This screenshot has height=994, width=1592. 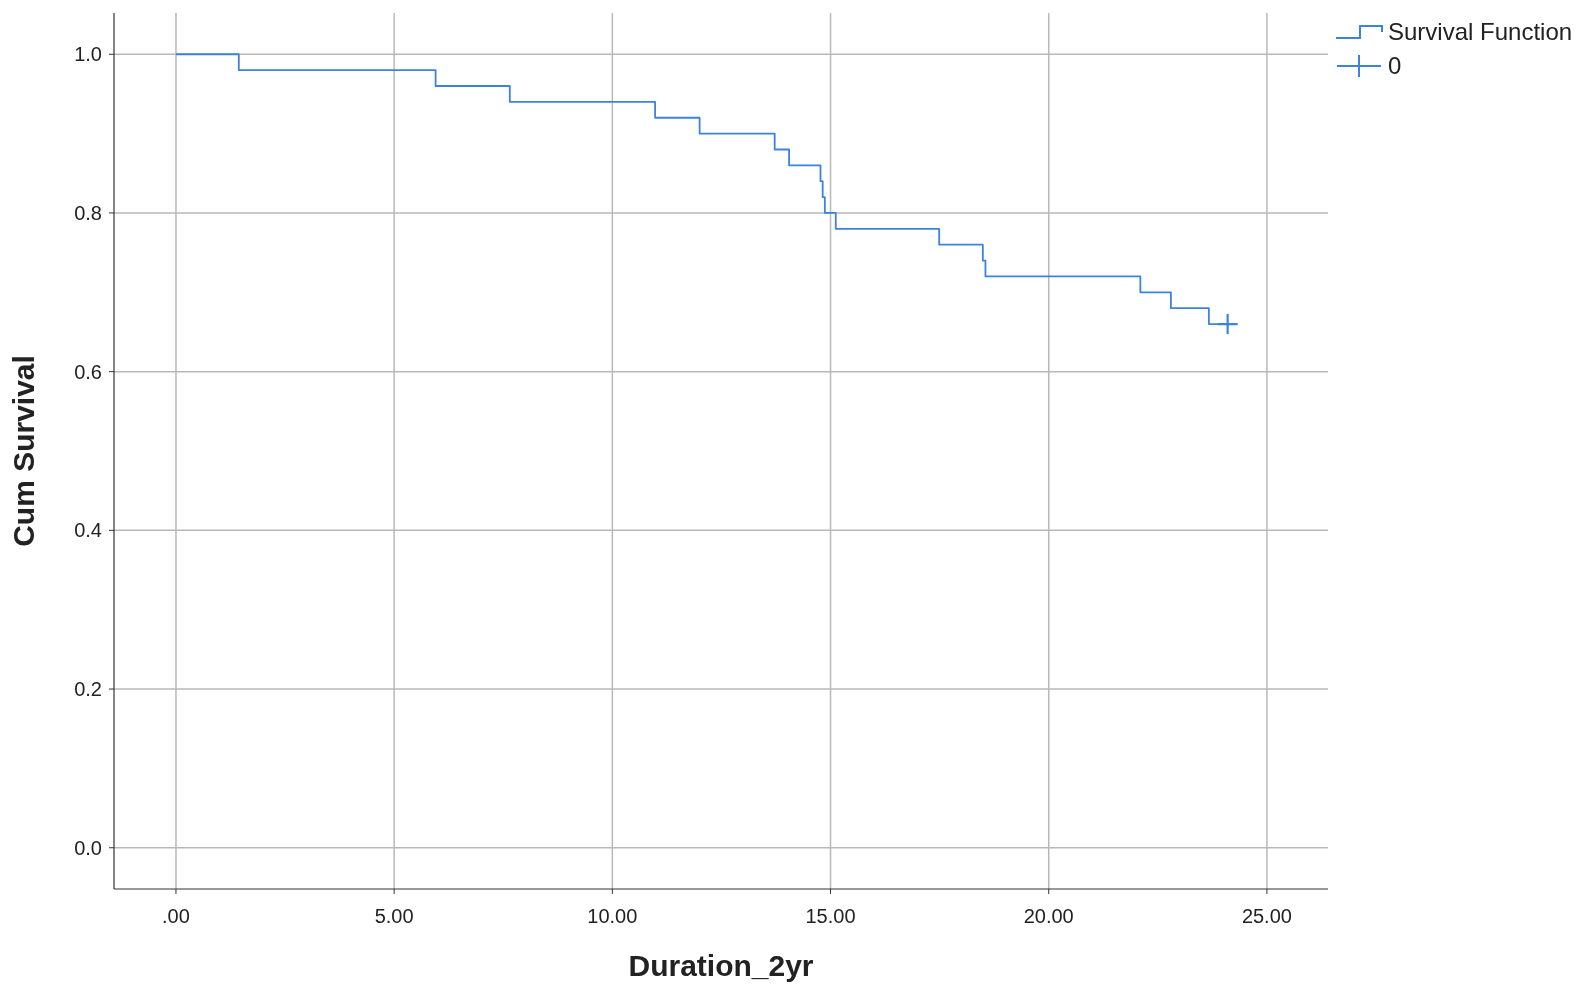 I want to click on x-tick-label: 10.00, so click(x=612, y=916).